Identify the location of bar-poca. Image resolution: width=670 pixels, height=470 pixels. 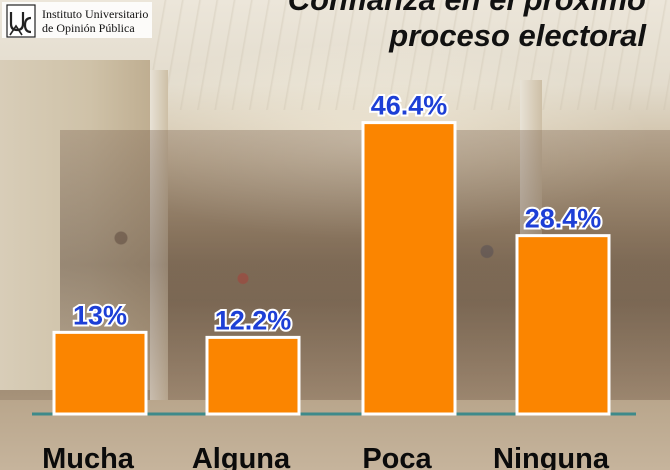
(409, 268).